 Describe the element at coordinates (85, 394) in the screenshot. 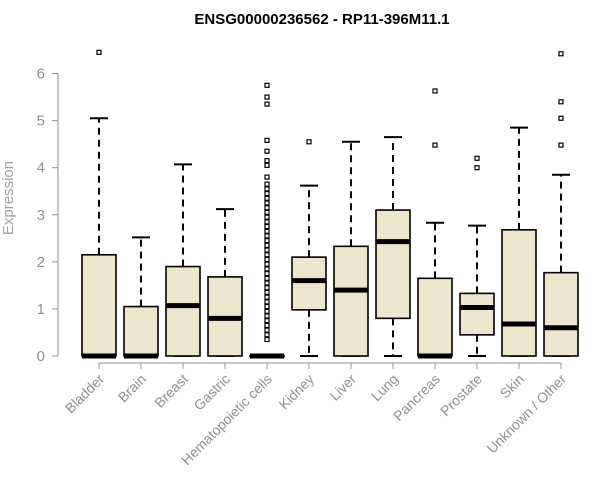

I see `x-tick-label: Bladder` at that location.